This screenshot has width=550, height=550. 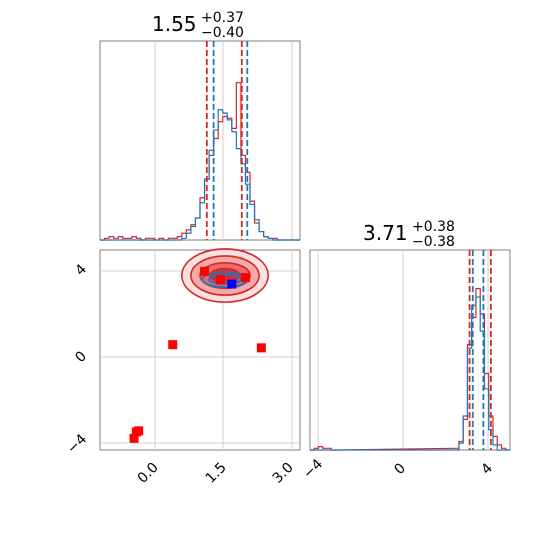 I want to click on joint-ytick-label: −4, so click(x=77, y=444).